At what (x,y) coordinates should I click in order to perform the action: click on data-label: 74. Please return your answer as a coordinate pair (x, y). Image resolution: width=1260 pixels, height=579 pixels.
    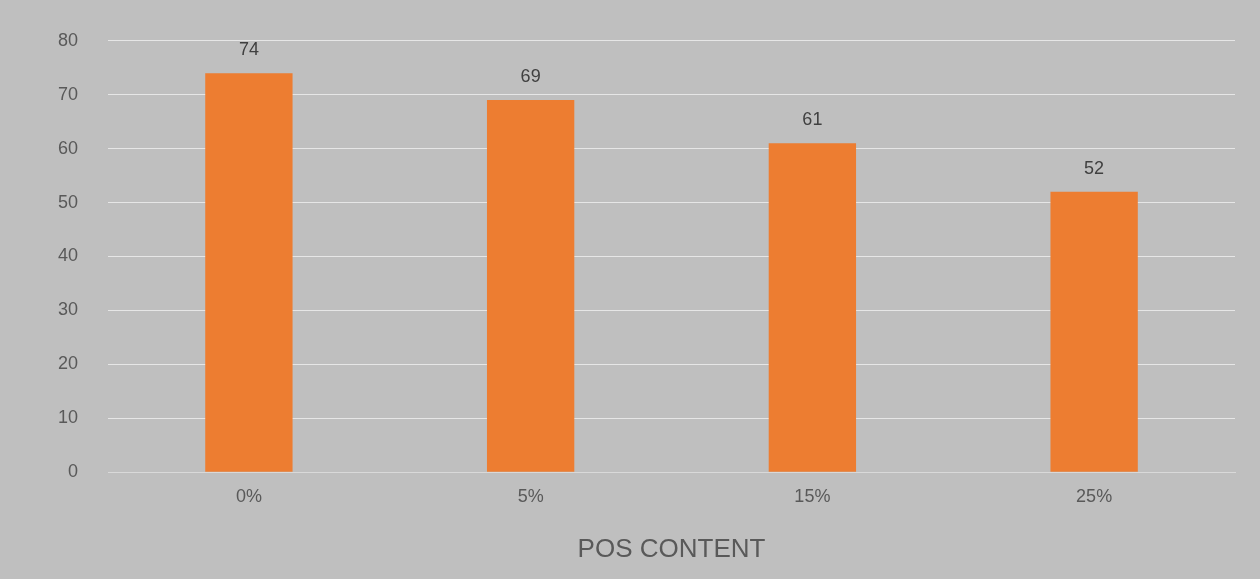
    Looking at the image, I should click on (248, 49).